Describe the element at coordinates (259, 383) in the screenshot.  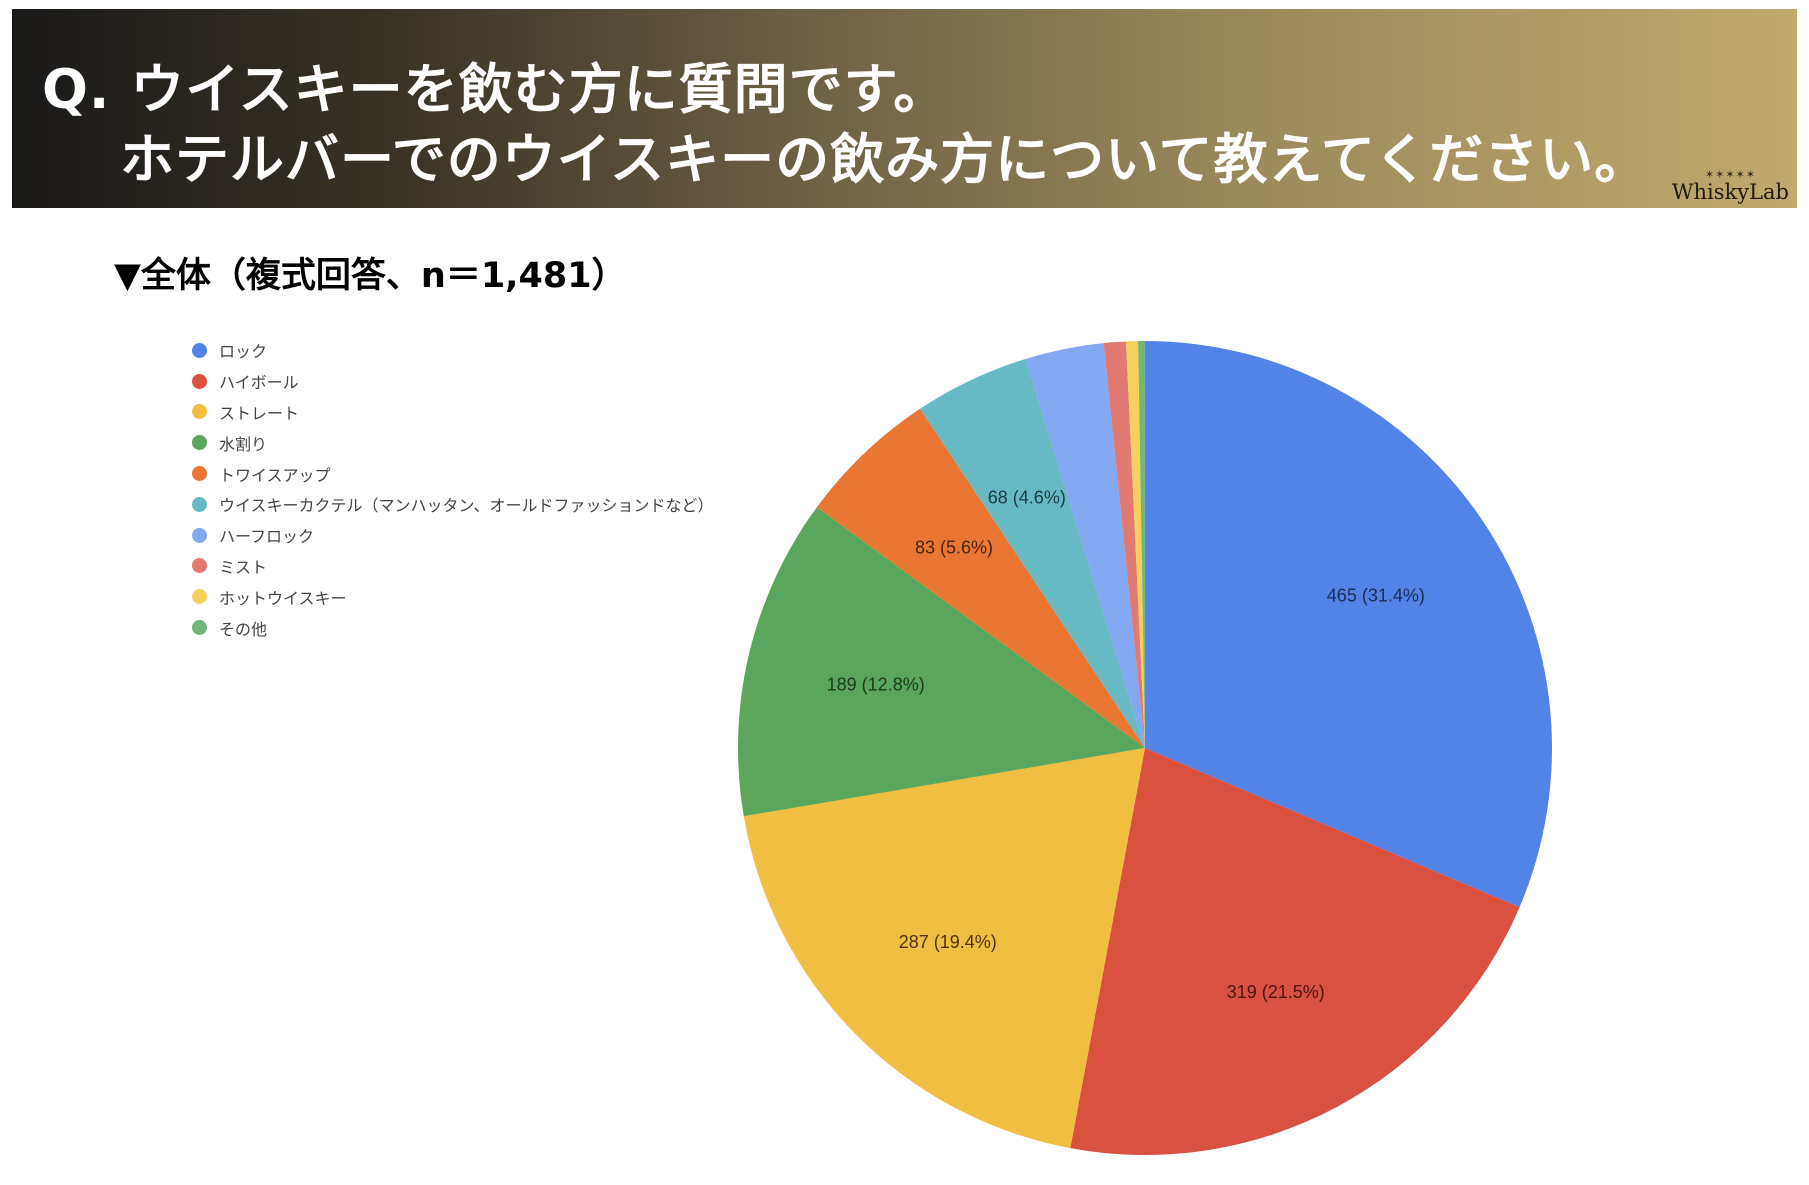
I see `legend-label: ハイボール` at that location.